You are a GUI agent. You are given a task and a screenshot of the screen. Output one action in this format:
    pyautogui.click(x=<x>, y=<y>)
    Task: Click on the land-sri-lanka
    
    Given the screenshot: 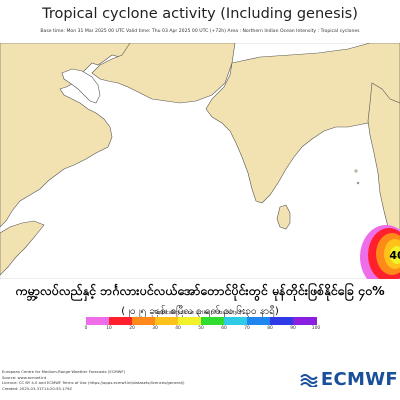 What is the action you would take?
    pyautogui.click(x=283, y=217)
    